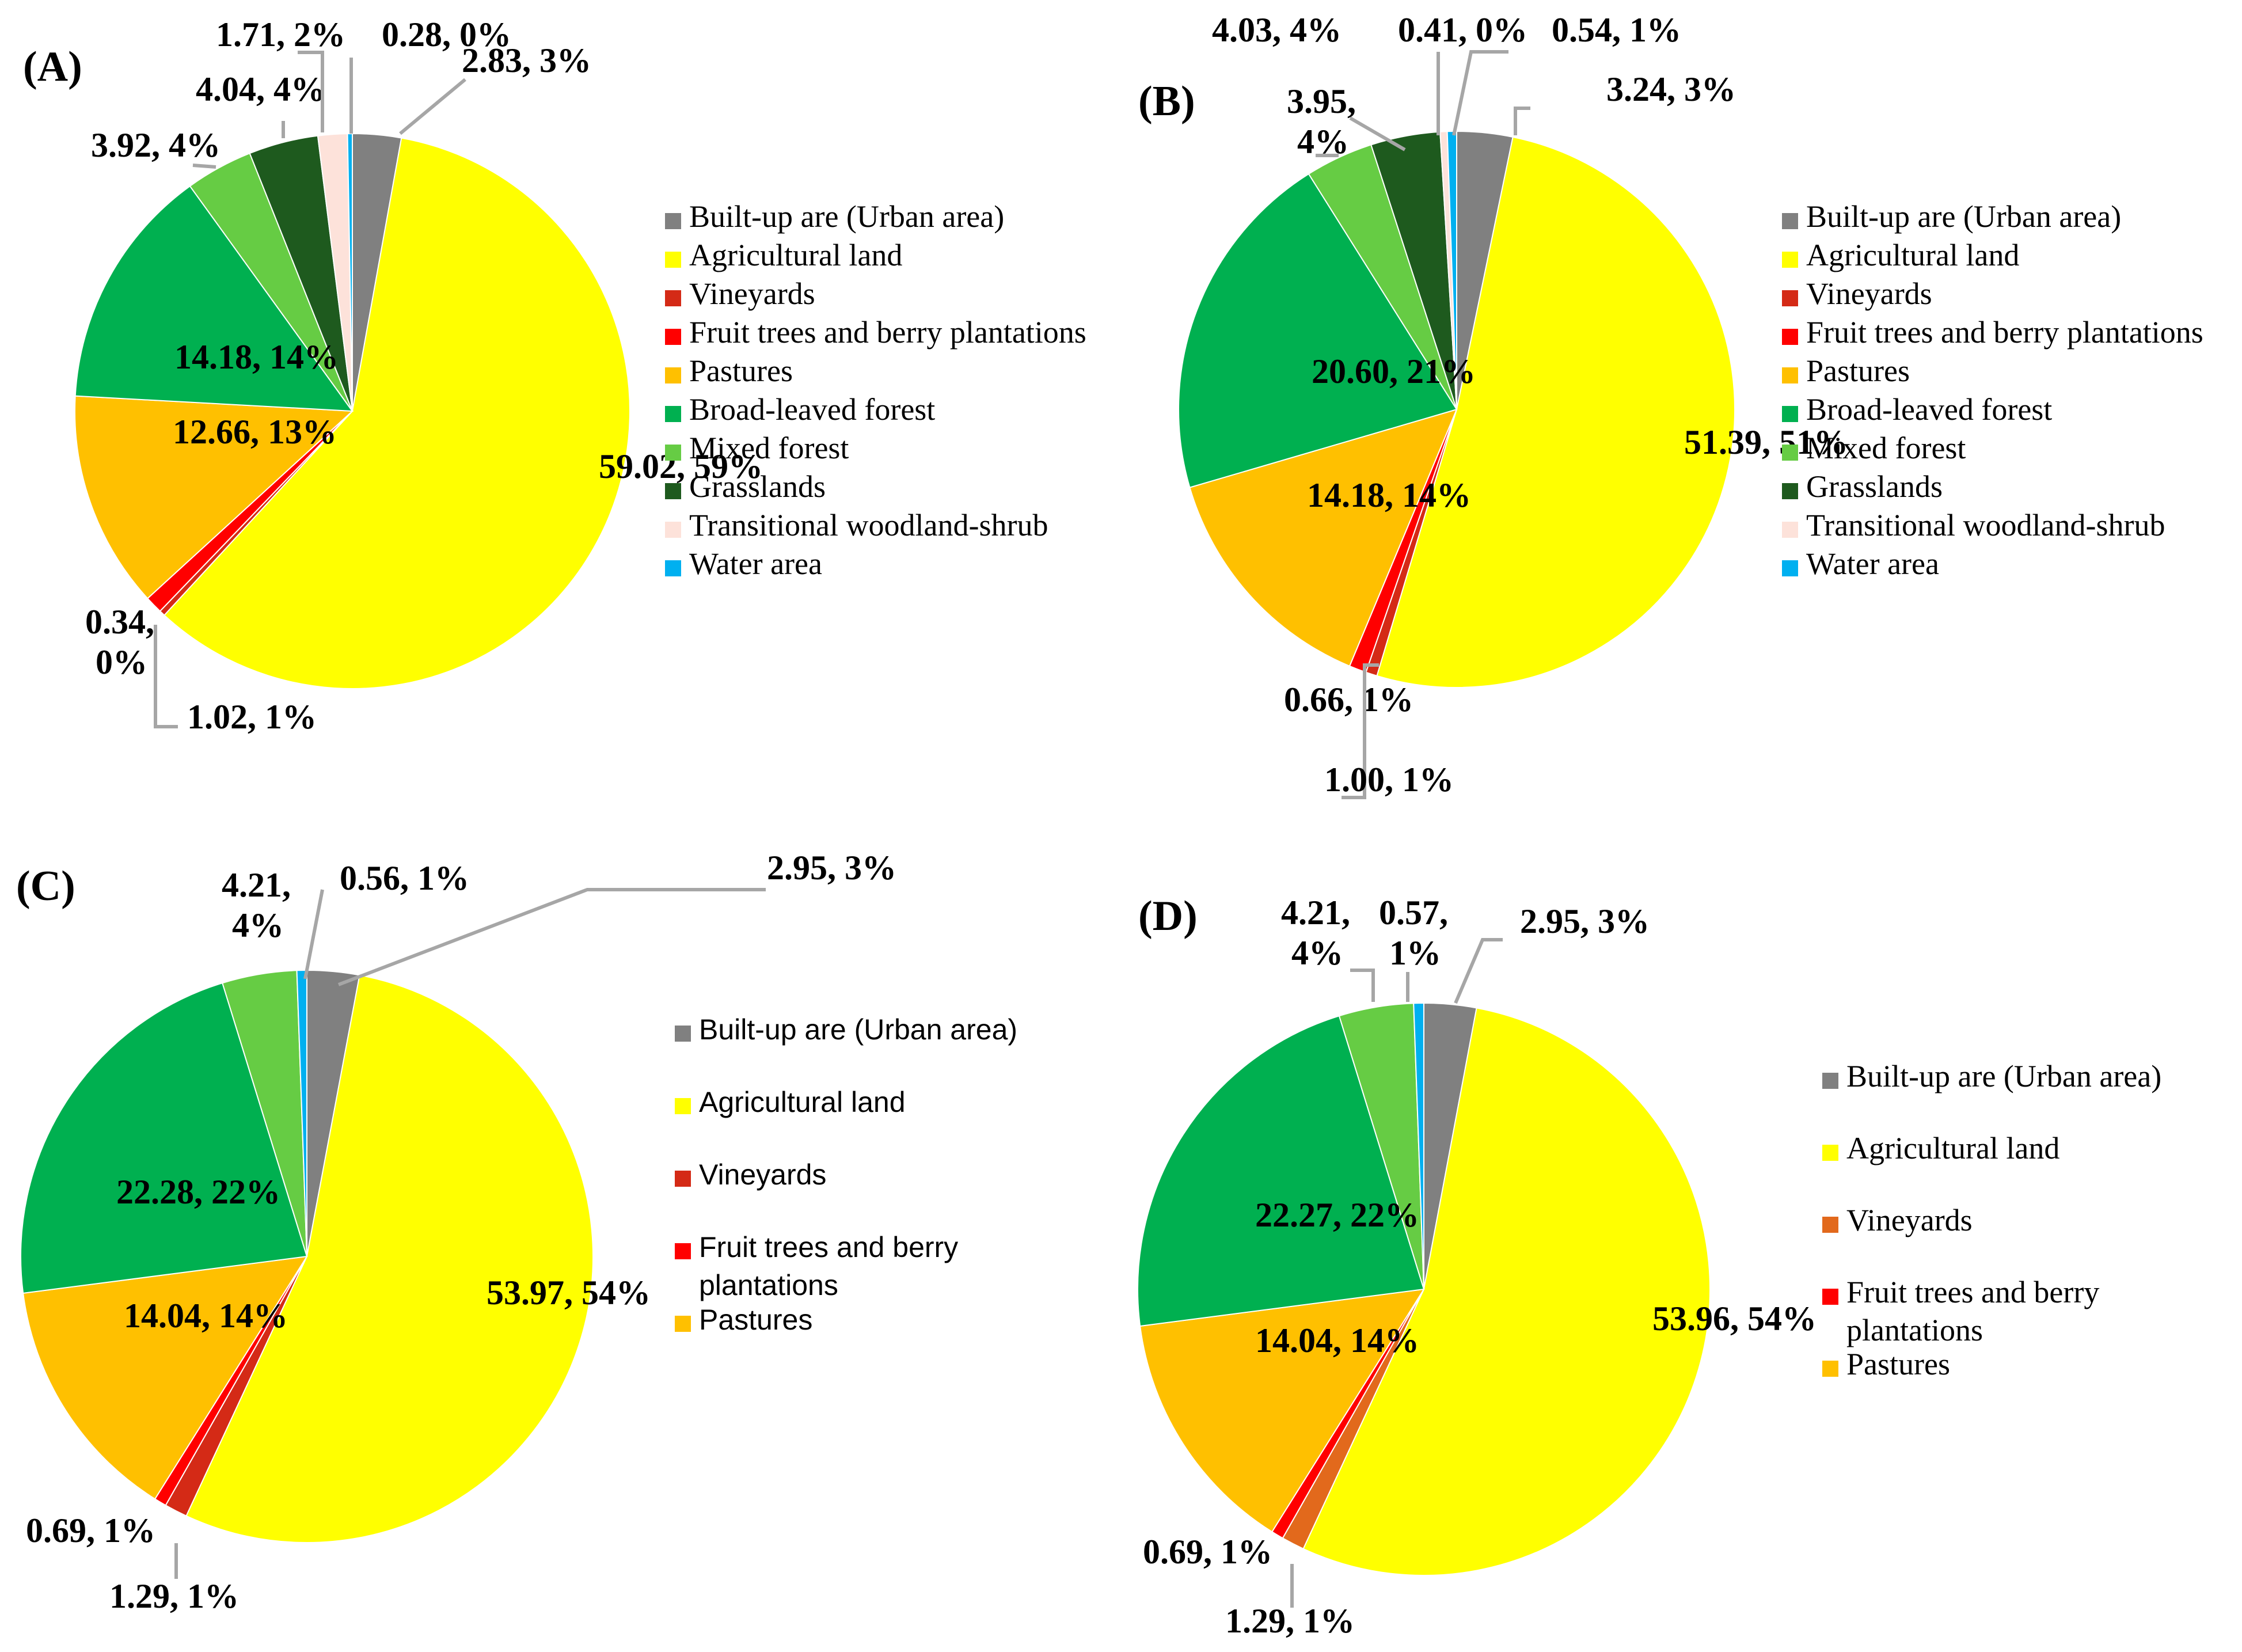  What do you see at coordinates (1671, 89) in the screenshot?
I see `slice-label-built-up-are-urban-area: 3.24, 3%` at bounding box center [1671, 89].